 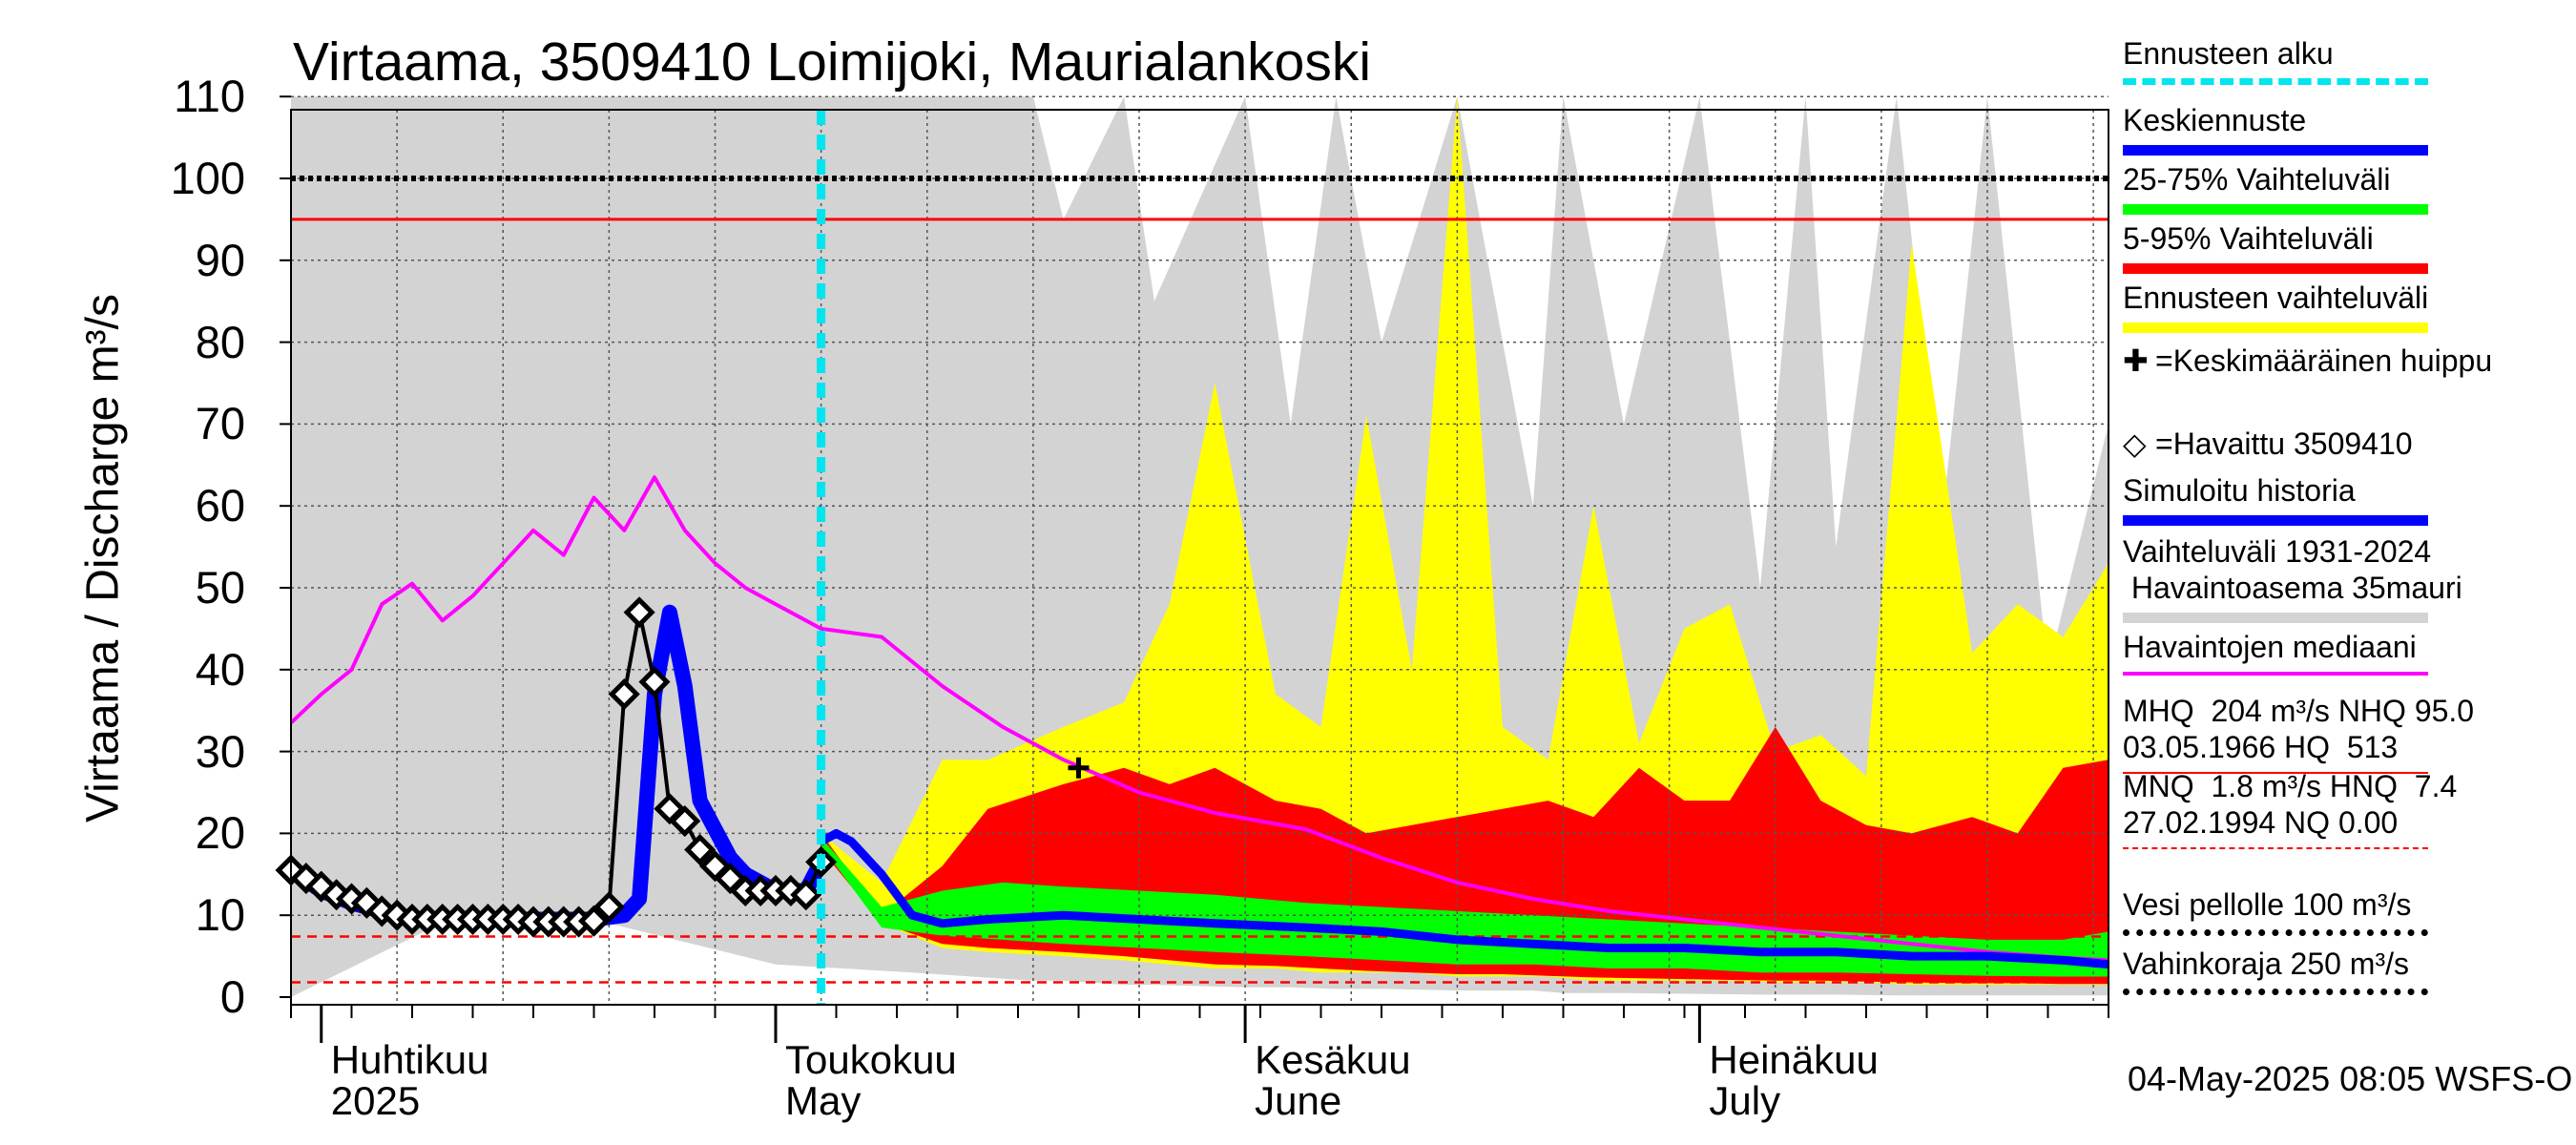 I want to click on legend-label-text: =Keskimääräinen huippu, so click(x=2324, y=361).